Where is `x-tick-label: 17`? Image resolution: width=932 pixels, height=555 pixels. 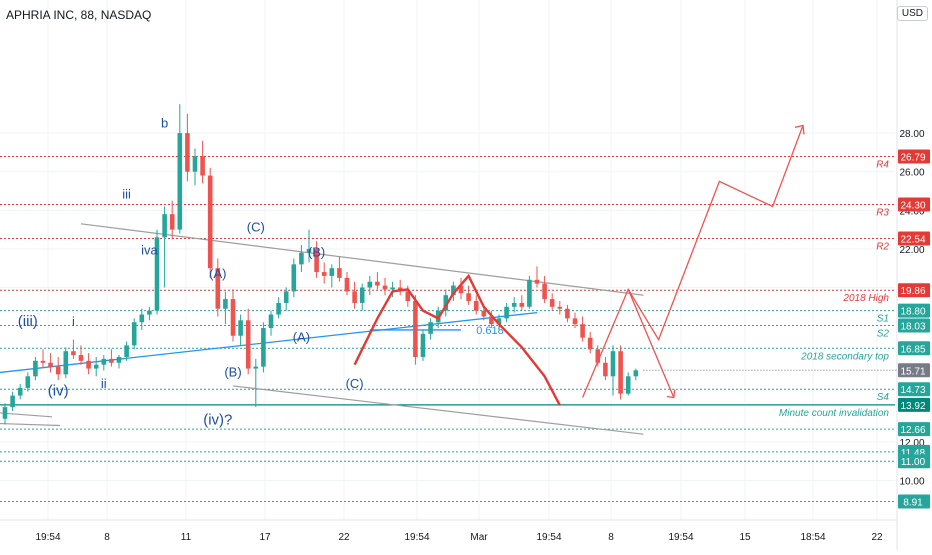 x-tick-label: 17 is located at coordinates (265, 537).